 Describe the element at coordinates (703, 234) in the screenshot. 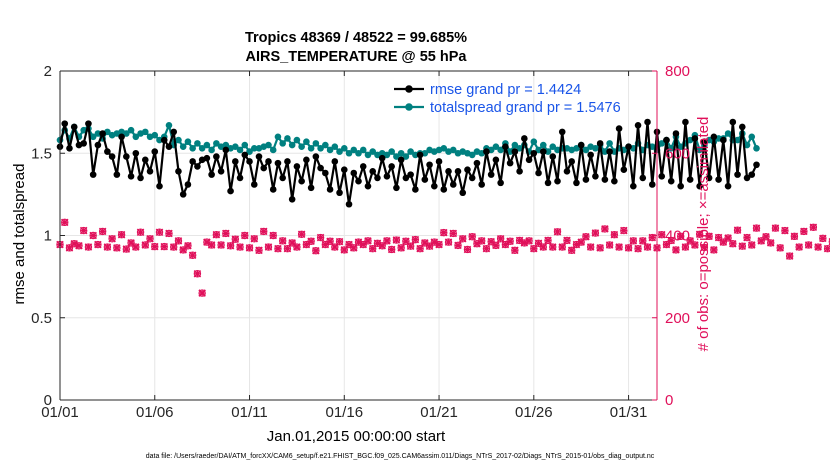

I see `y-axis-label-right: # of obs: o=possible; ×=assimilated` at that location.